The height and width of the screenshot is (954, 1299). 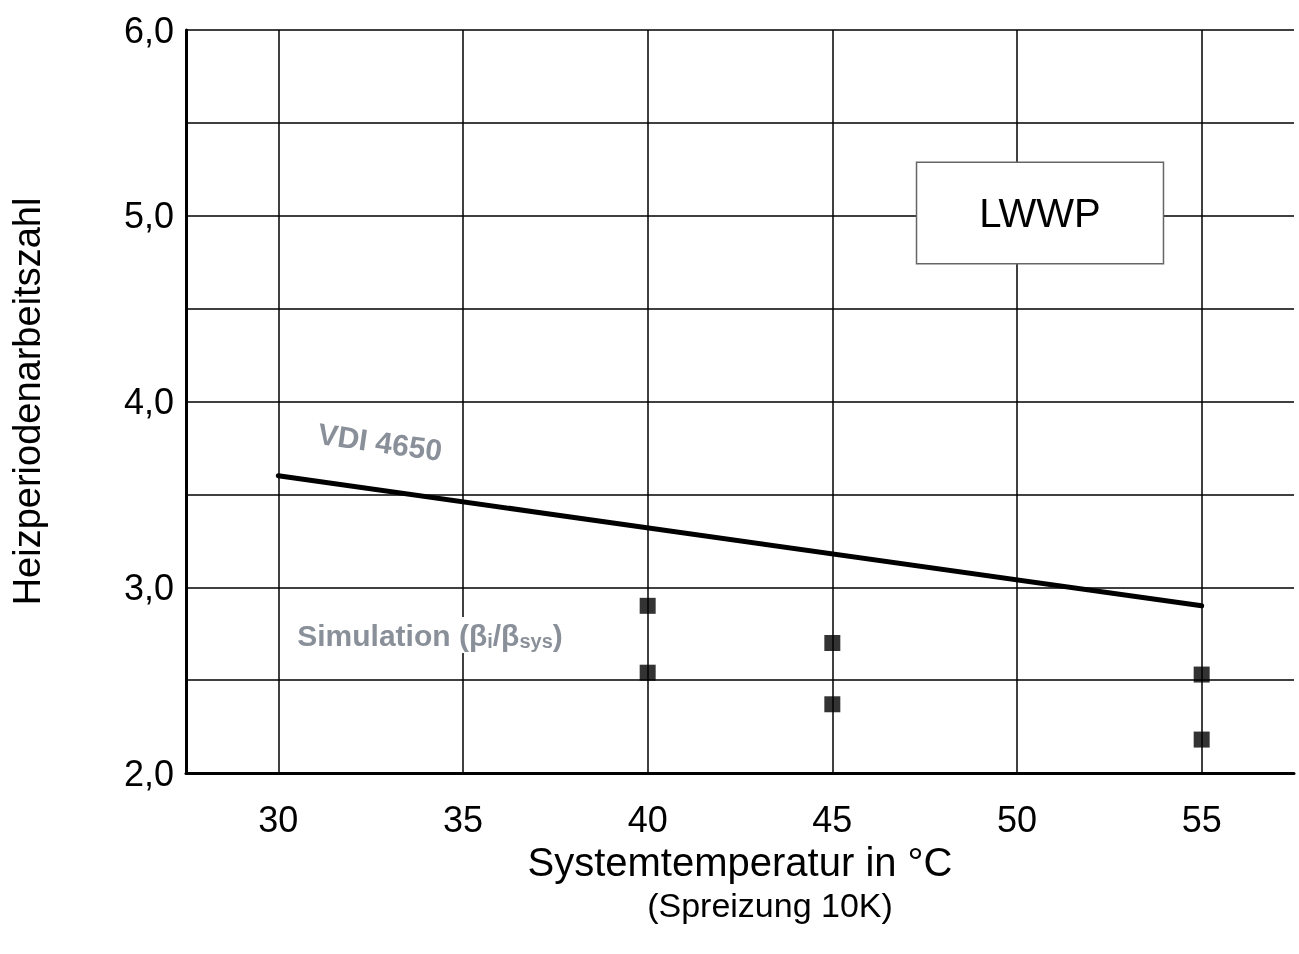 I want to click on y-tick-label: 4,0, so click(x=148, y=401).